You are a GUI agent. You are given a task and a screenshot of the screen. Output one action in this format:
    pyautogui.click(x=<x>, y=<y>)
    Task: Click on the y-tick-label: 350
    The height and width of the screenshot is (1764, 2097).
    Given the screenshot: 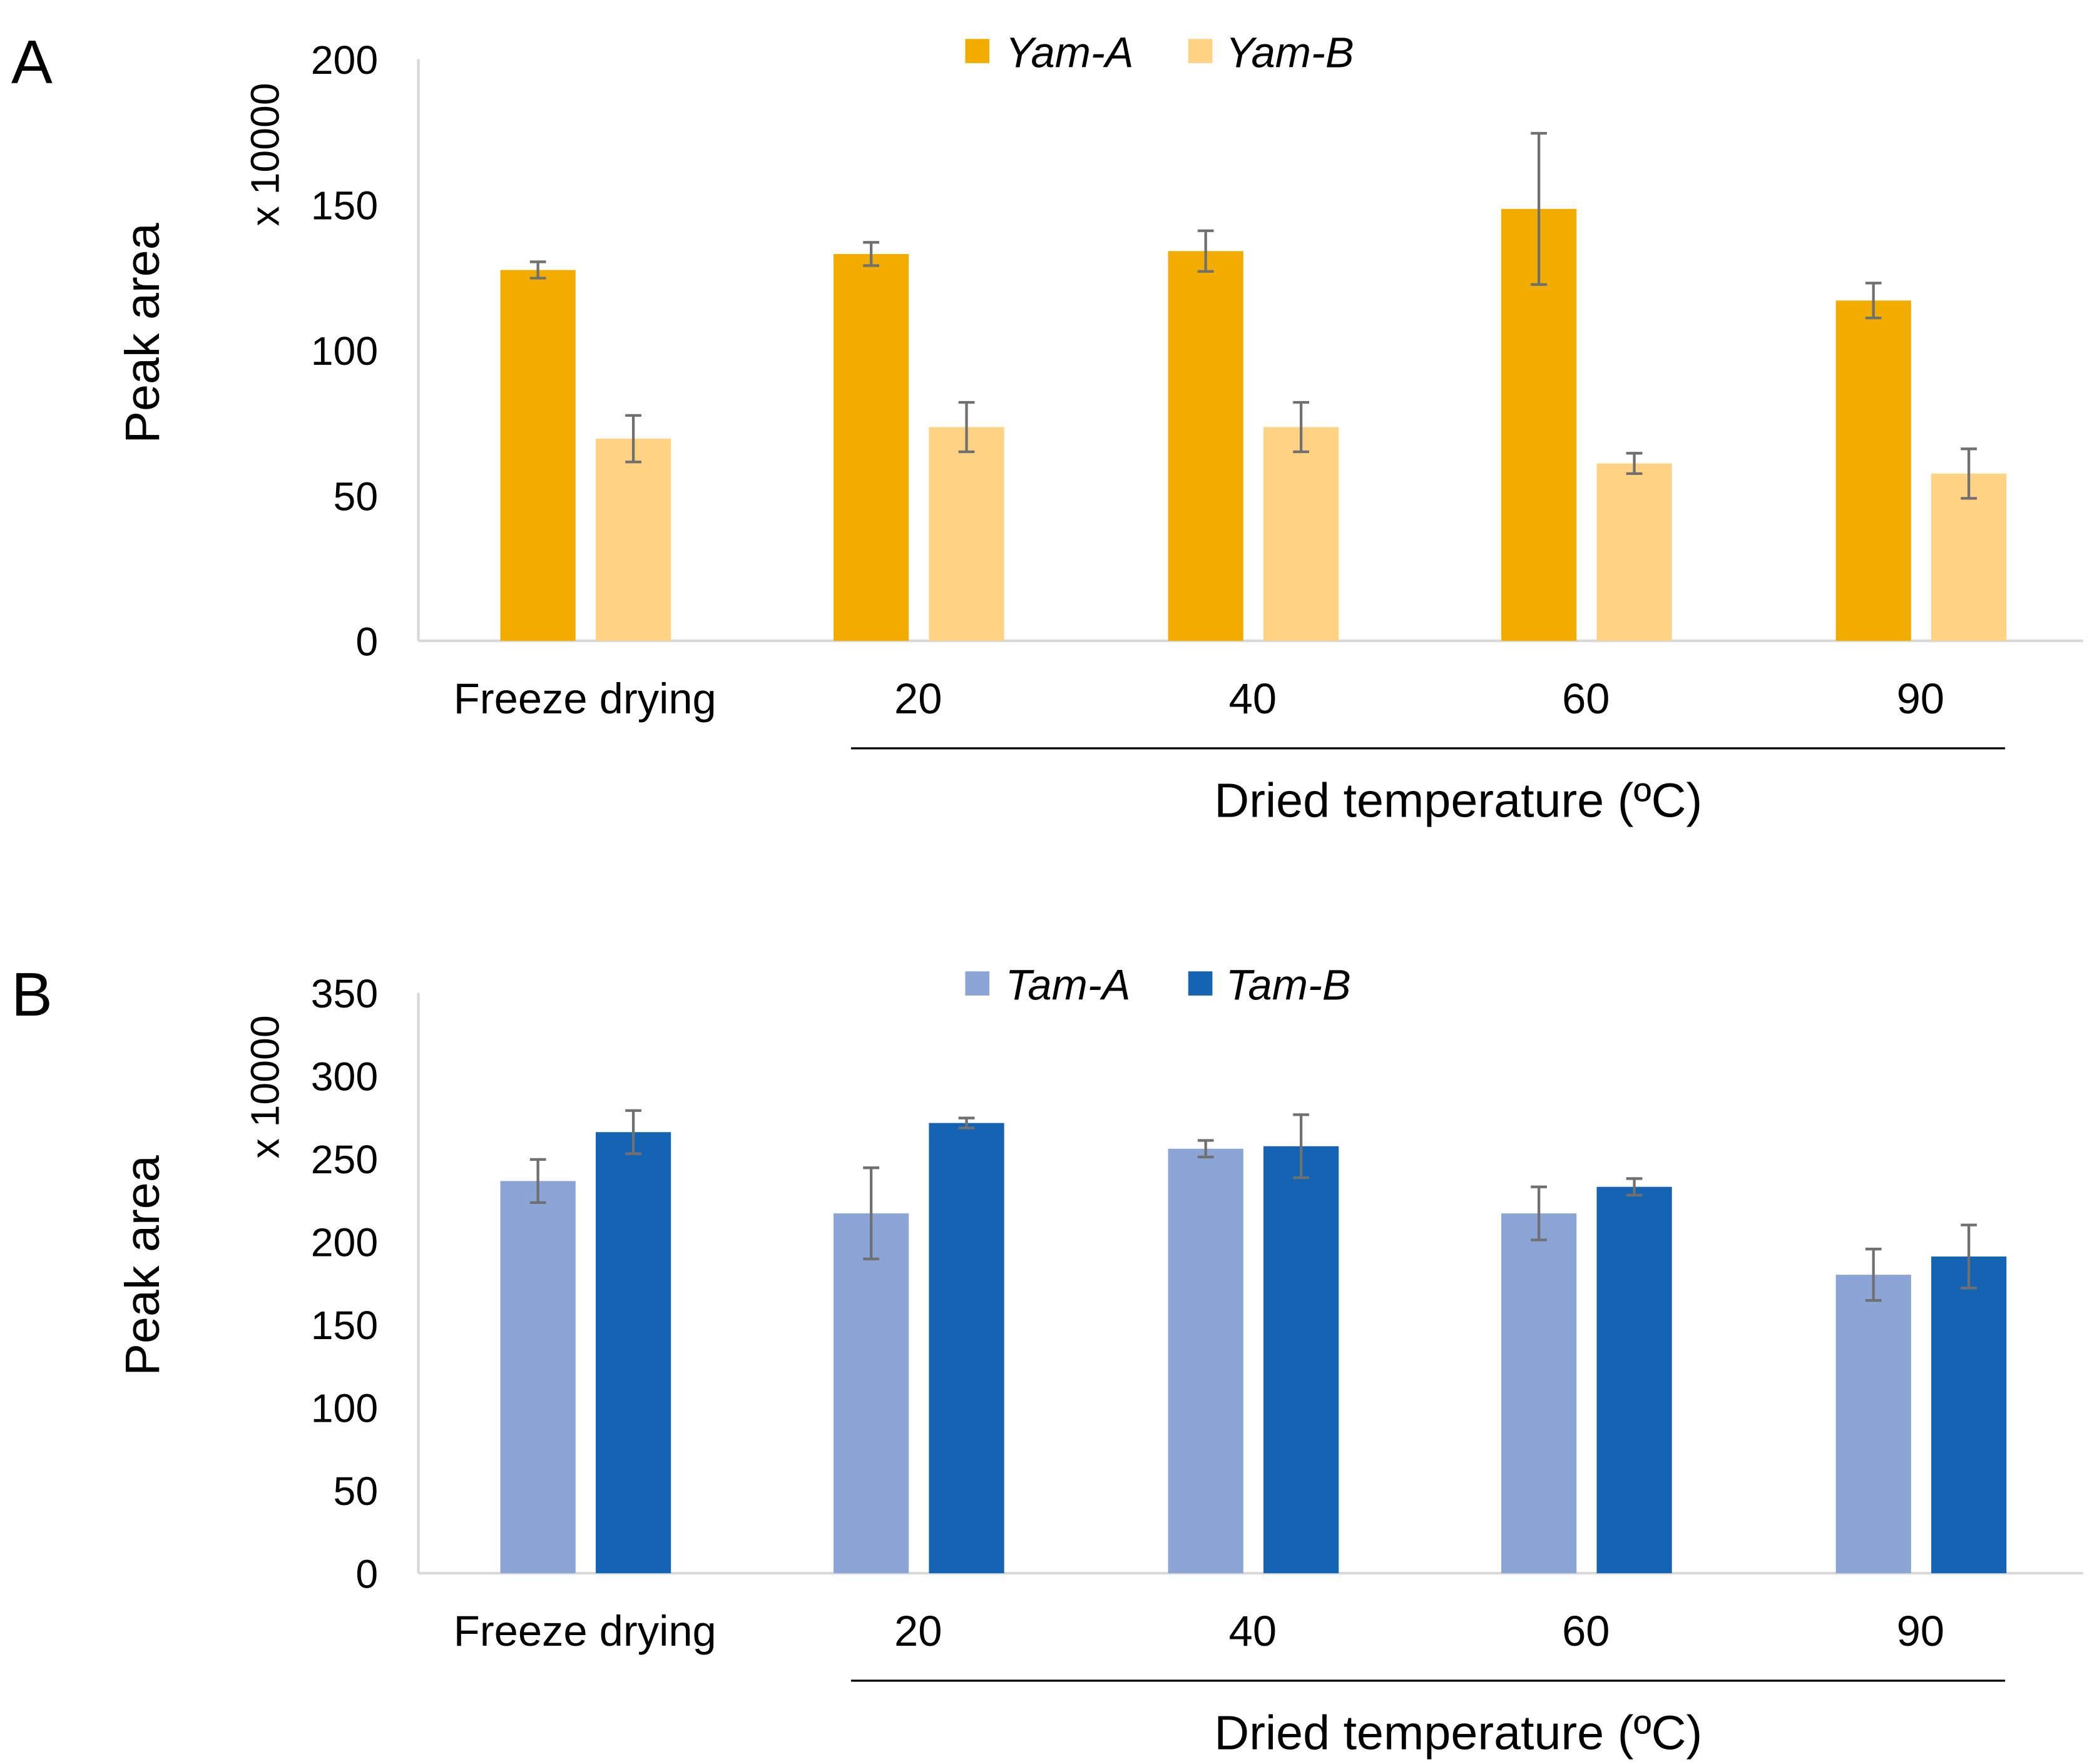 What is the action you would take?
    pyautogui.click(x=344, y=993)
    